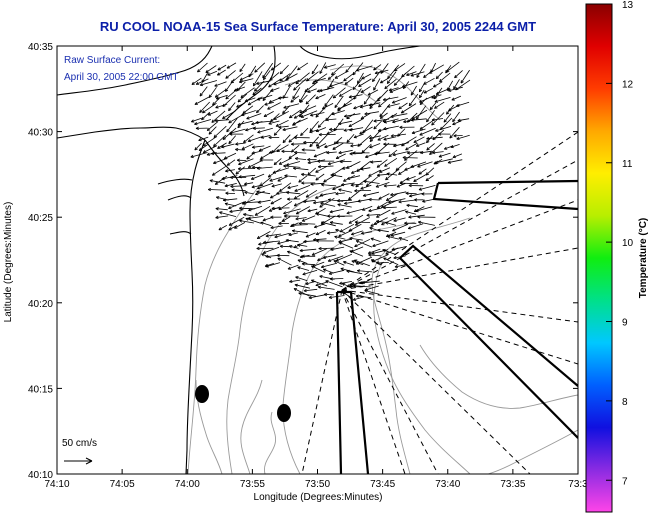 The image size is (651, 515). What do you see at coordinates (578, 484) in the screenshot?
I see `x-tick-label: 73:3` at bounding box center [578, 484].